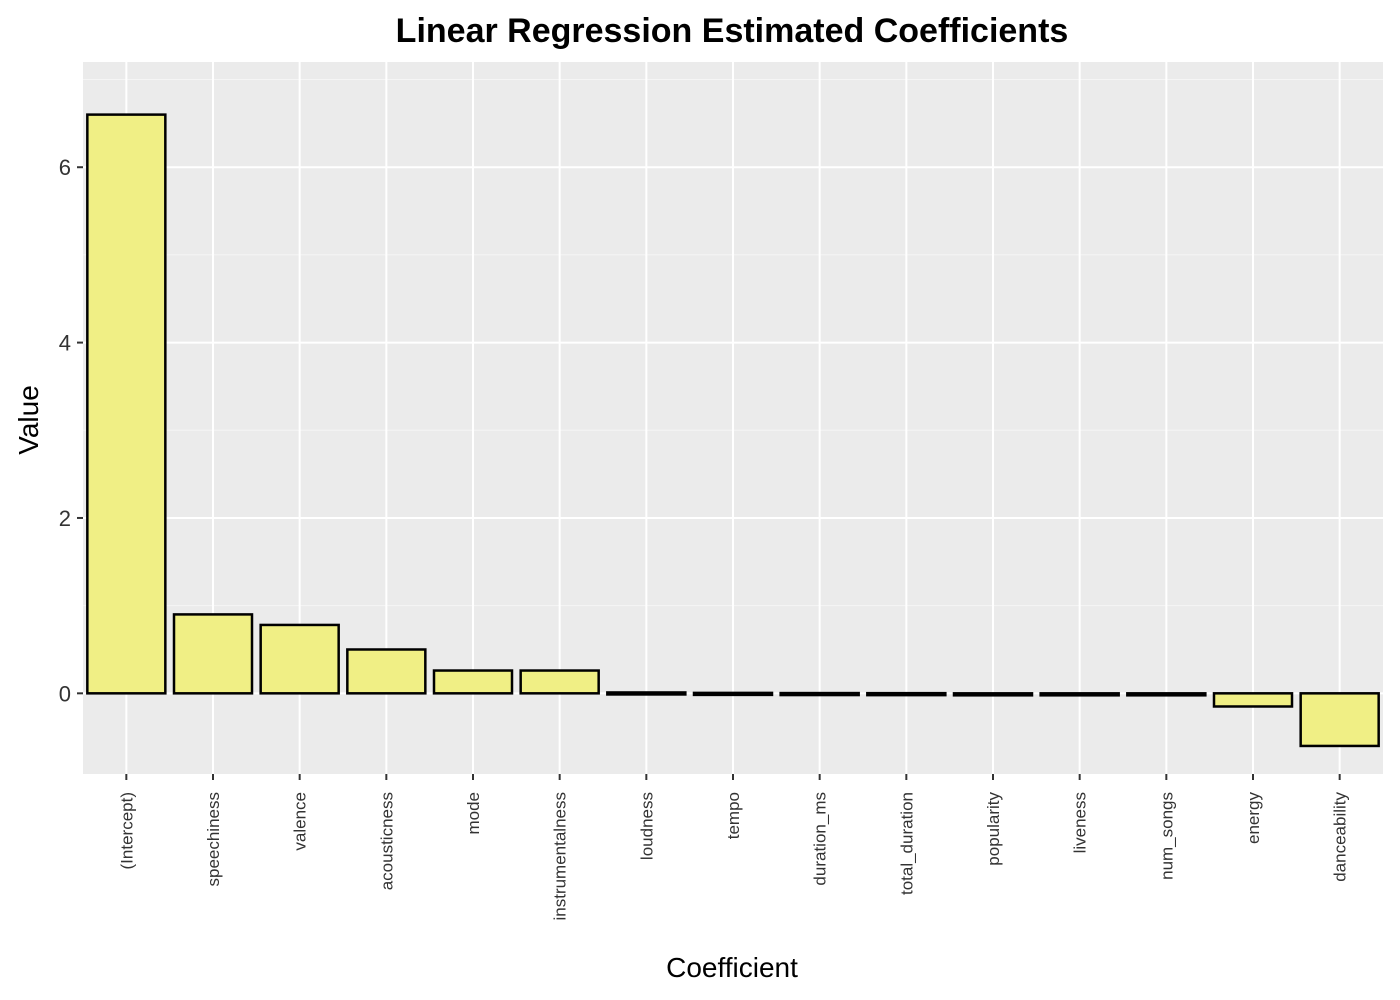 The image size is (1400, 1000). What do you see at coordinates (65, 167) in the screenshot?
I see `y-tick-label: 6` at bounding box center [65, 167].